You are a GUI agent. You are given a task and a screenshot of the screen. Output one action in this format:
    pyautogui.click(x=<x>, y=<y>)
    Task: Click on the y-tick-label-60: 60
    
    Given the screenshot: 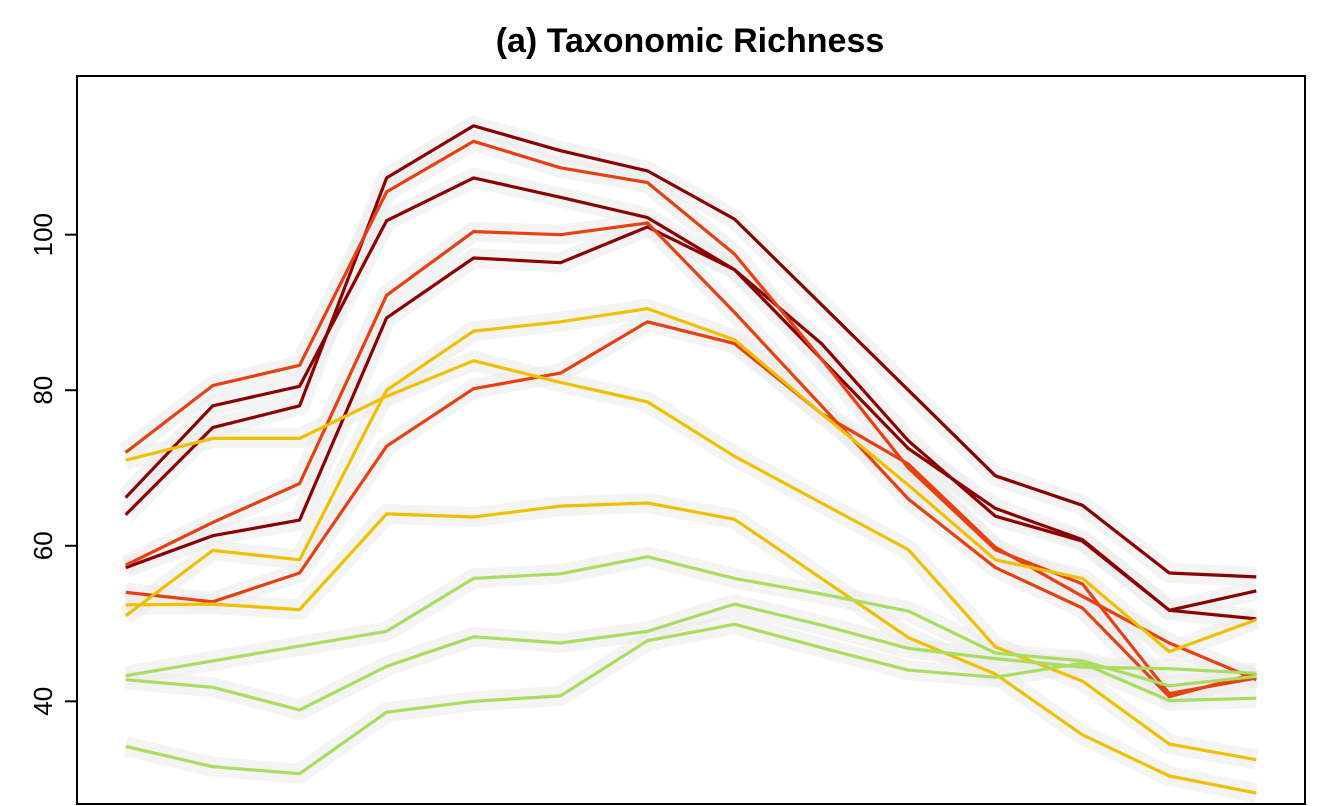 What is the action you would take?
    pyautogui.click(x=43, y=545)
    